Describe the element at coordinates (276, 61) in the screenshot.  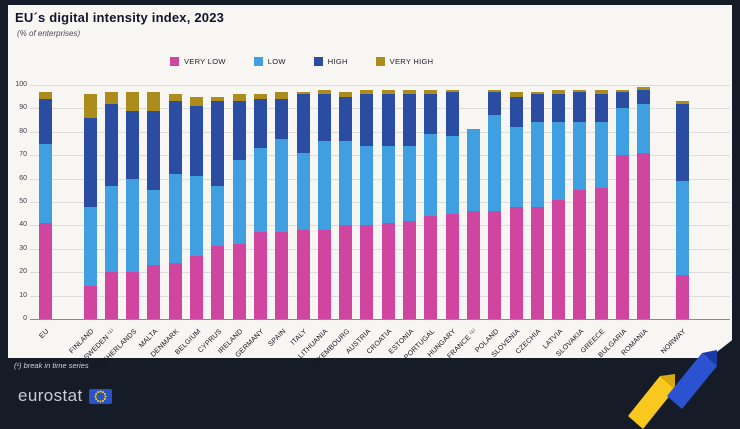
I see `legend-label: LOW` at that location.